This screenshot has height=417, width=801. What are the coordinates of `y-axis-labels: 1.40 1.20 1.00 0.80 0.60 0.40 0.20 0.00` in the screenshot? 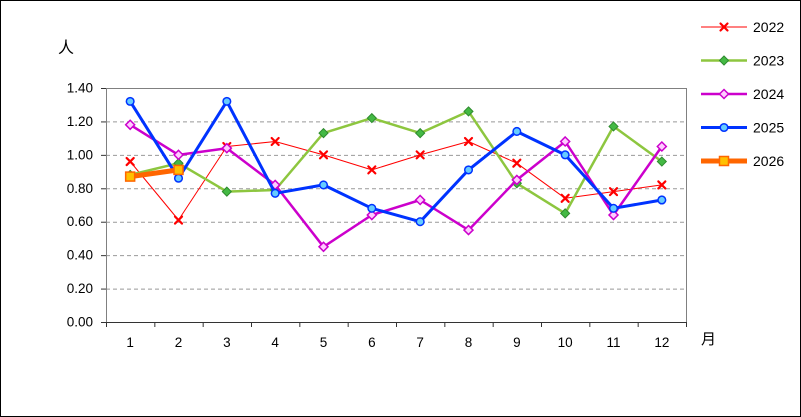 It's located at (80, 205).